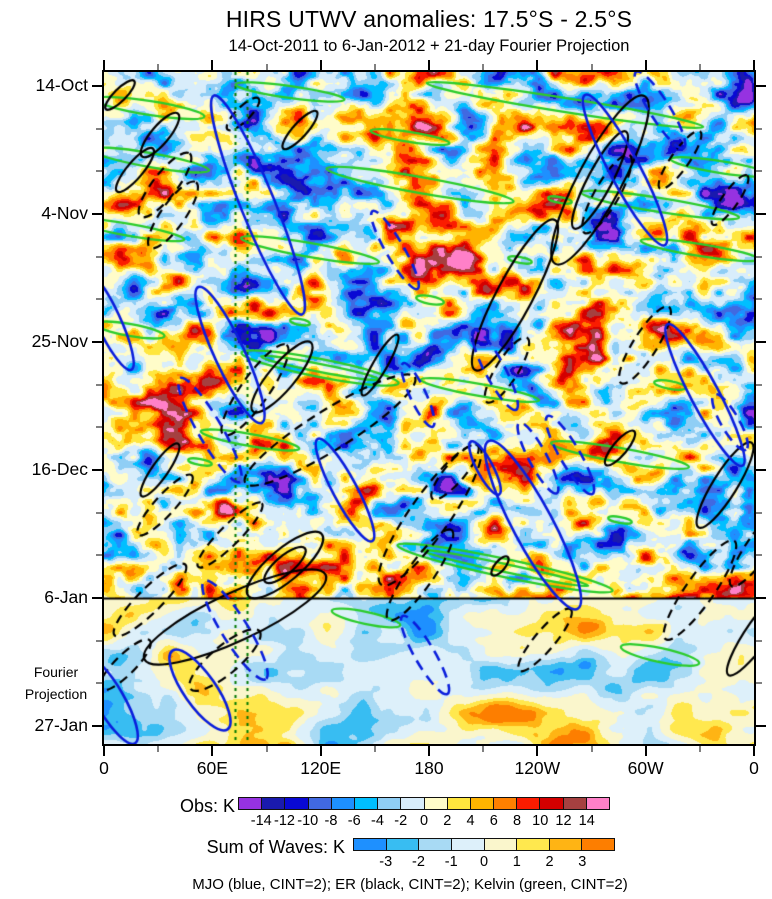 This screenshot has width=772, height=899. What do you see at coordinates (540, 821) in the screenshot?
I see `colorbar-tick-label: 10` at bounding box center [540, 821].